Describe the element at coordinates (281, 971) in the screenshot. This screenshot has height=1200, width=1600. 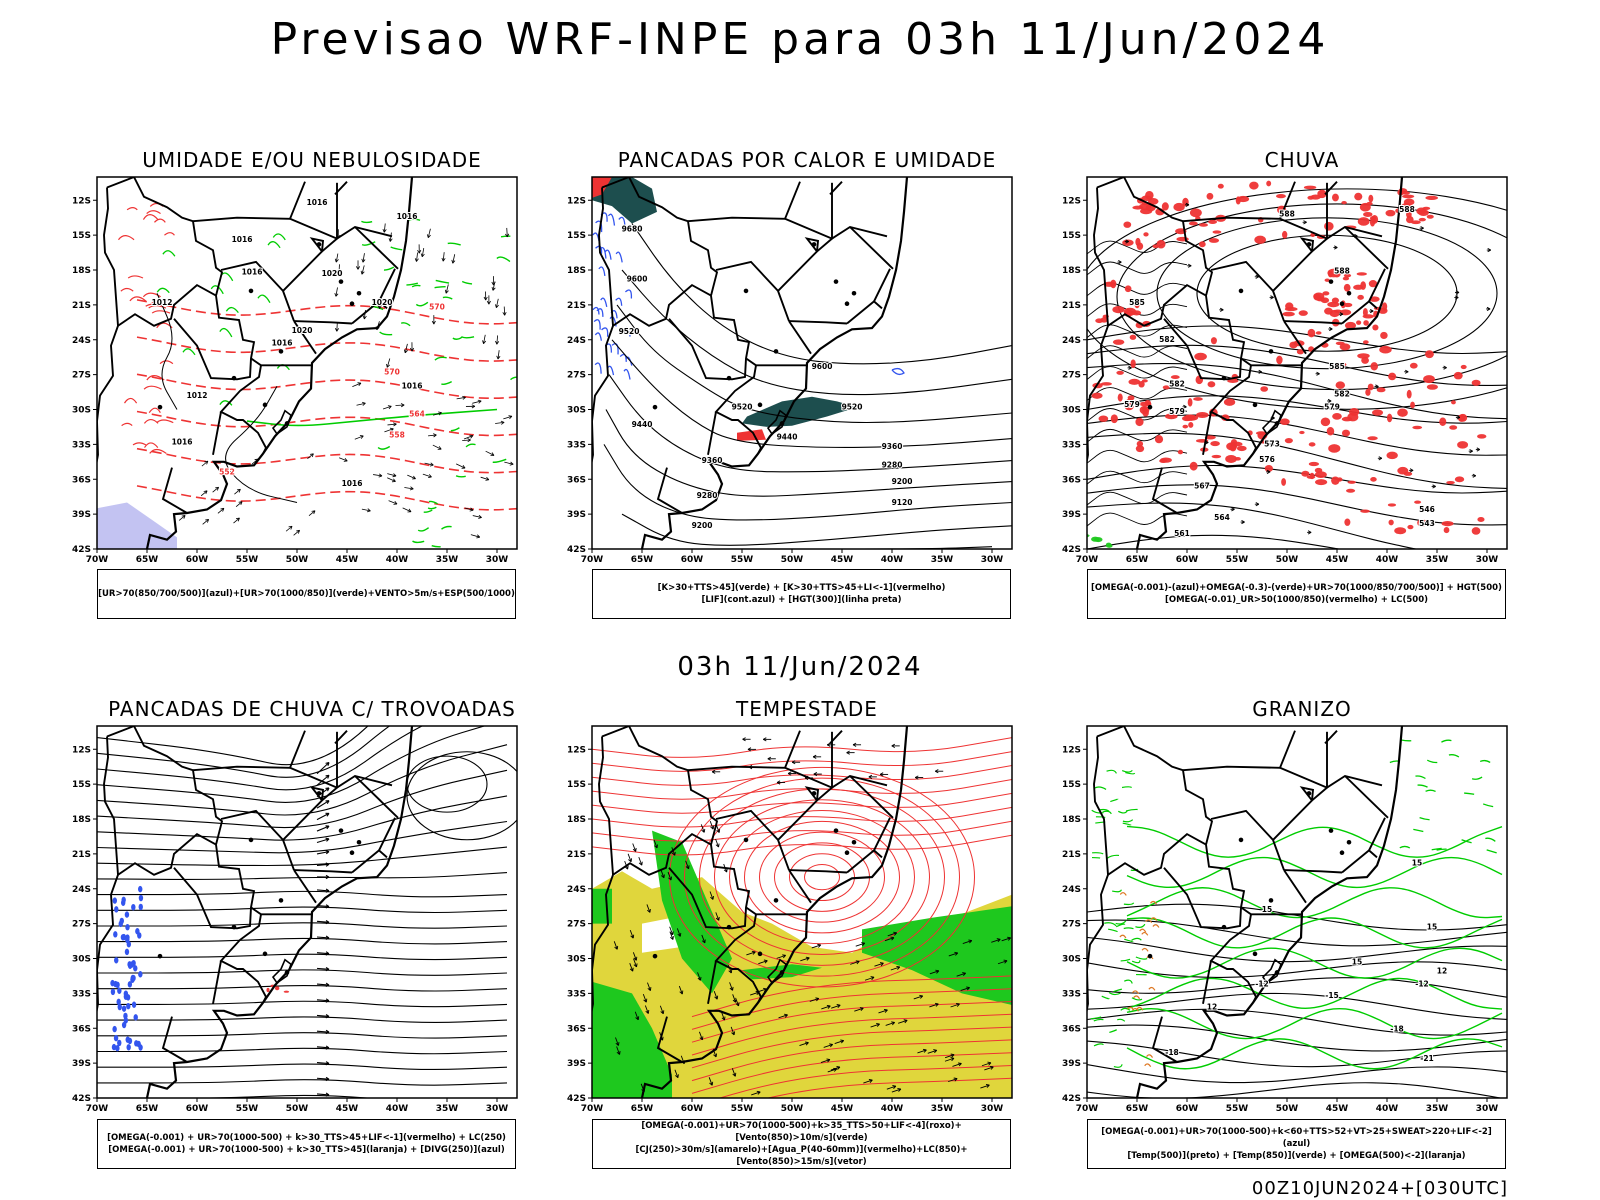
I see `lagoa-dos-patos` at that location.